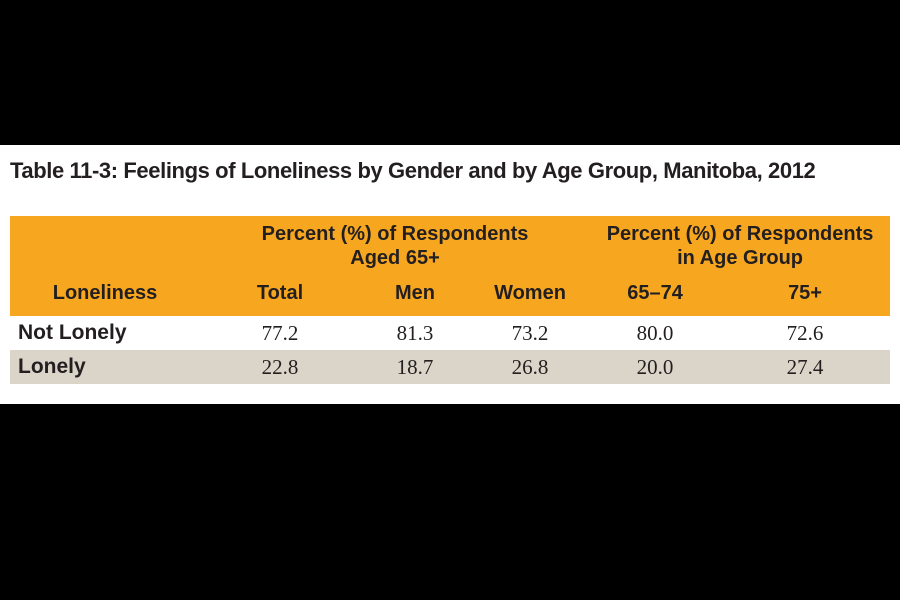 Image resolution: width=900 pixels, height=600 pixels. I want to click on group-header-age-group: Percent (%) of Respondents in Age Group, so click(740, 246).